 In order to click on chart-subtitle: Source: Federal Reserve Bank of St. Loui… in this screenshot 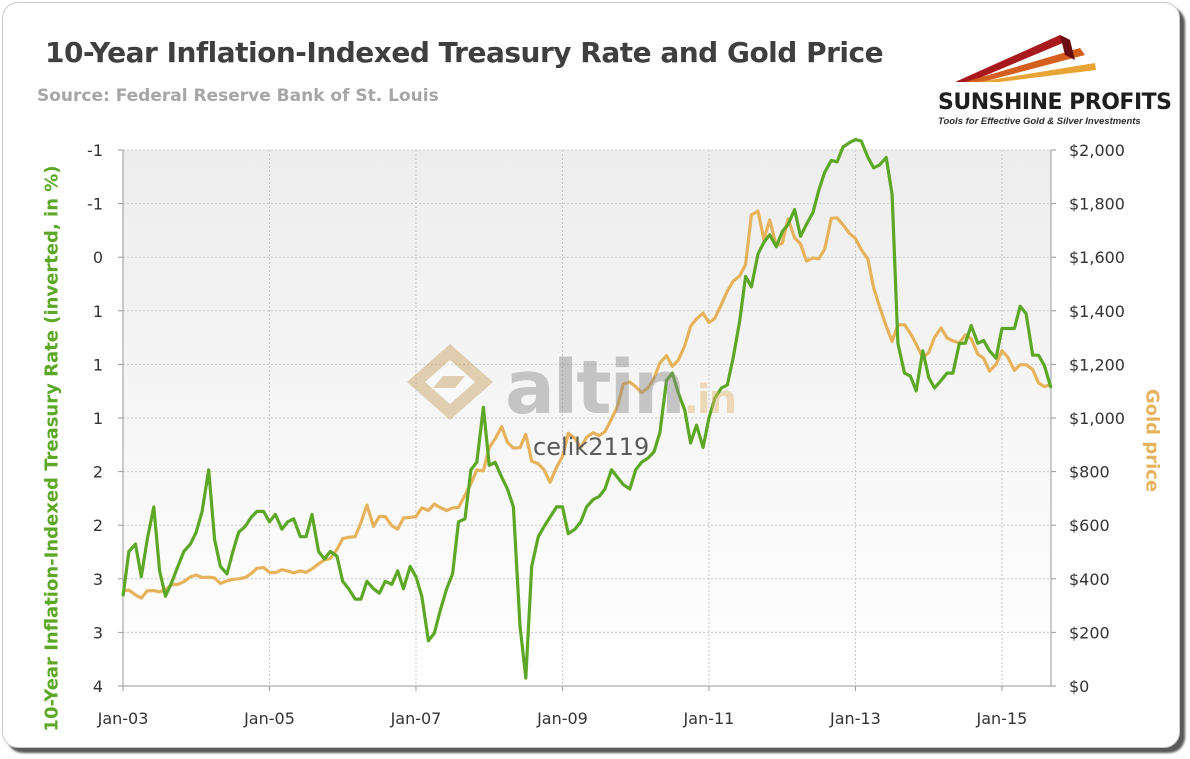, I will do `click(238, 96)`.